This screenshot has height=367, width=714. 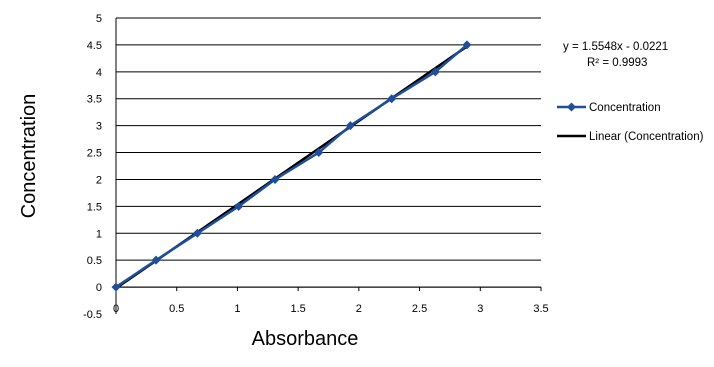 I want to click on x-tick-label: 3.5, so click(x=540, y=309).